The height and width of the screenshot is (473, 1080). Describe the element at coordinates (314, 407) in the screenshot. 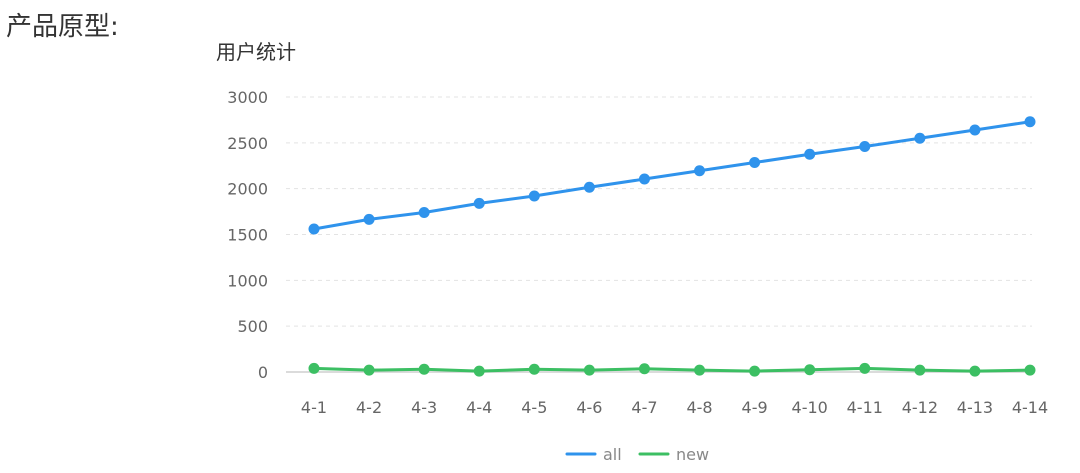

I see `x-tick-label: 4-1` at that location.